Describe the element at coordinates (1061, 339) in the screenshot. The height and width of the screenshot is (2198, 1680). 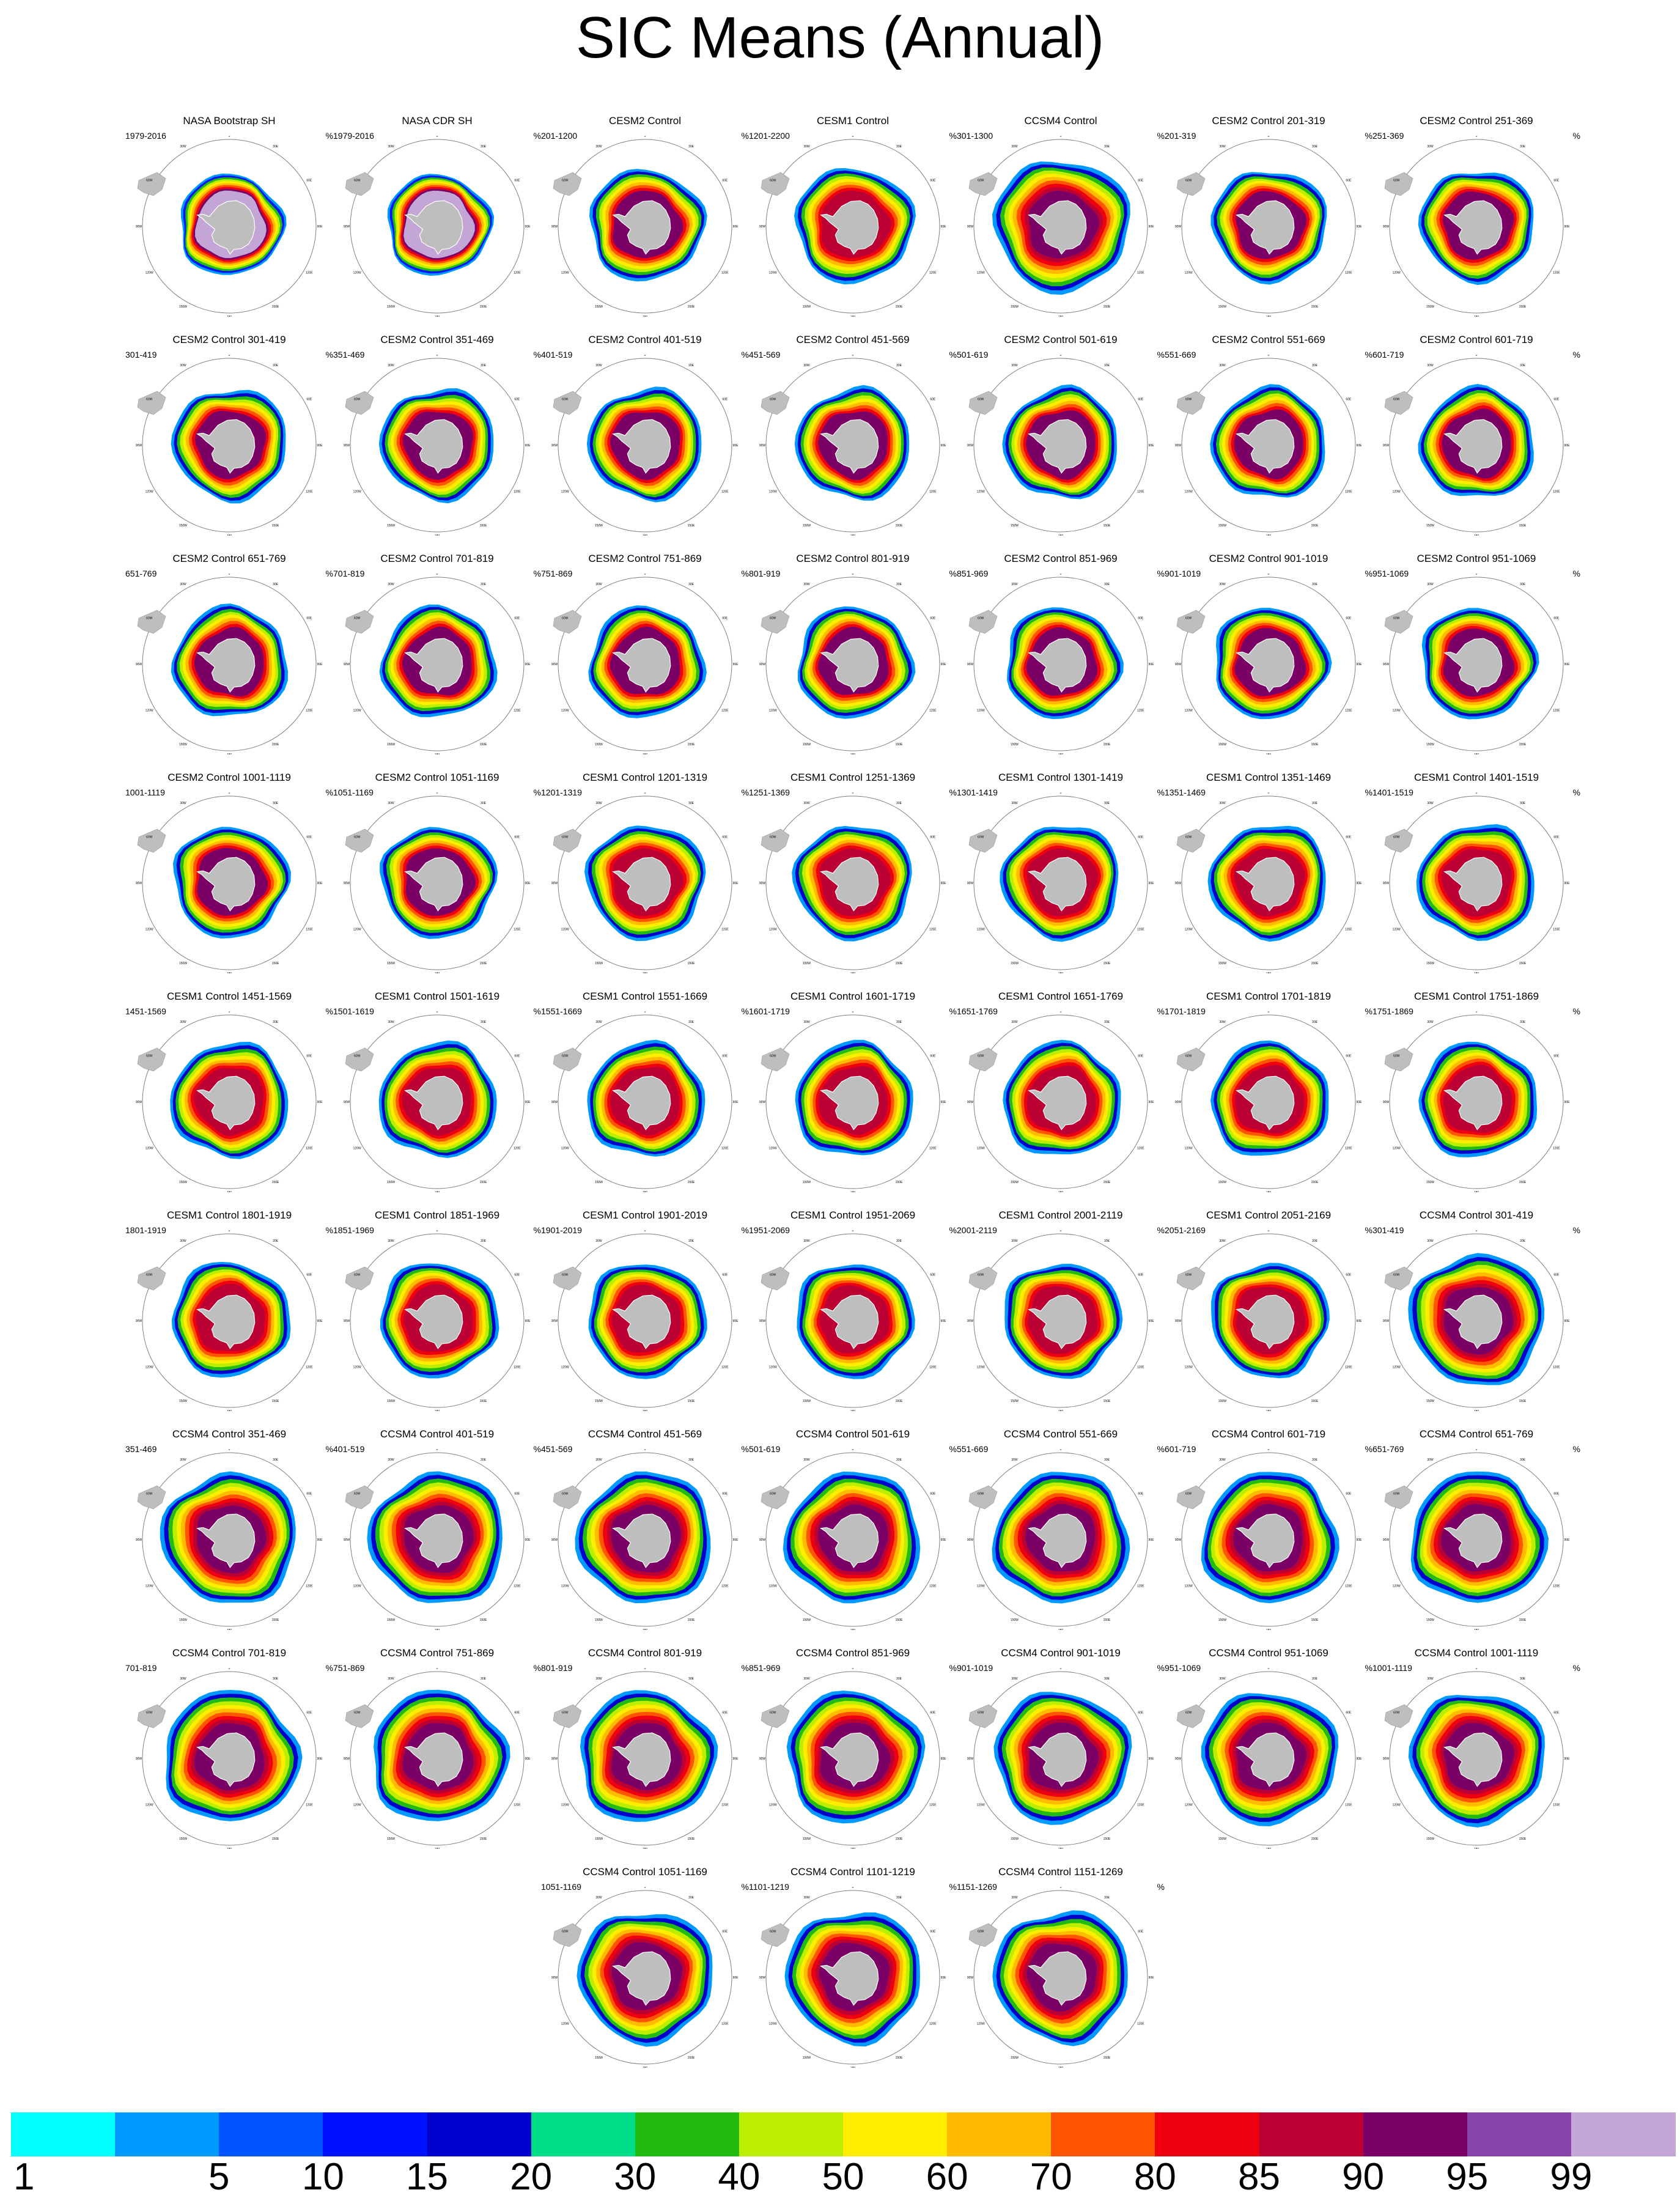
I see `panel-title: CESM2 Control 501-619` at that location.